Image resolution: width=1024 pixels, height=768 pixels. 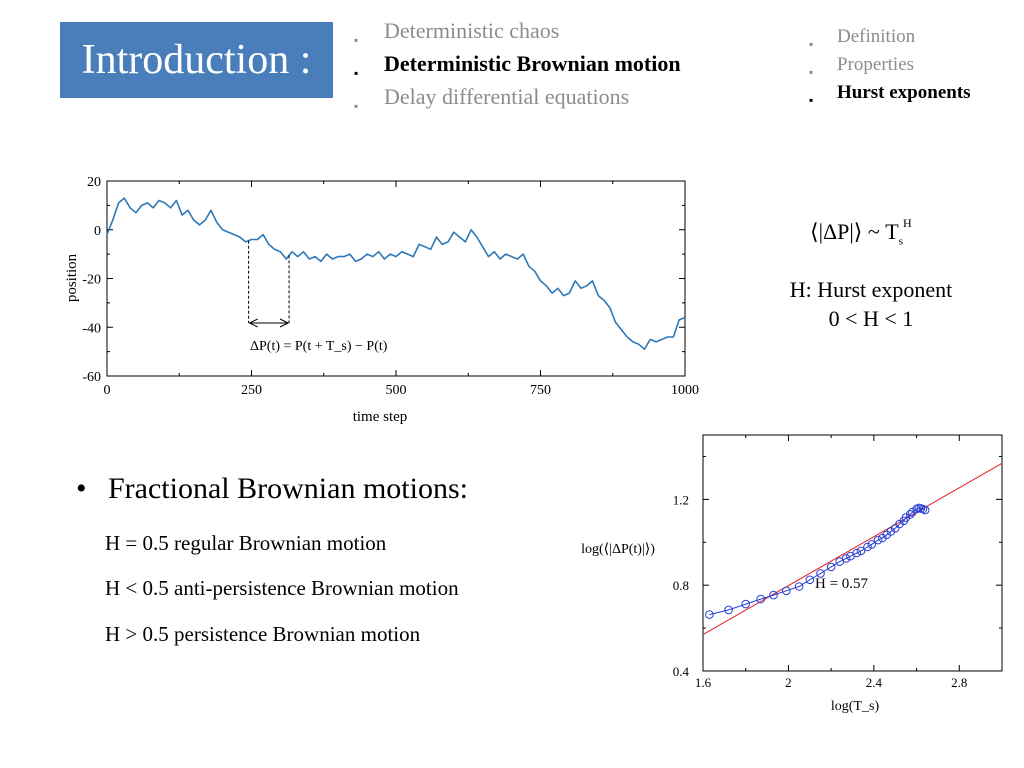 What do you see at coordinates (817, 561) in the screenshot?
I see `data-connecting-line` at bounding box center [817, 561].